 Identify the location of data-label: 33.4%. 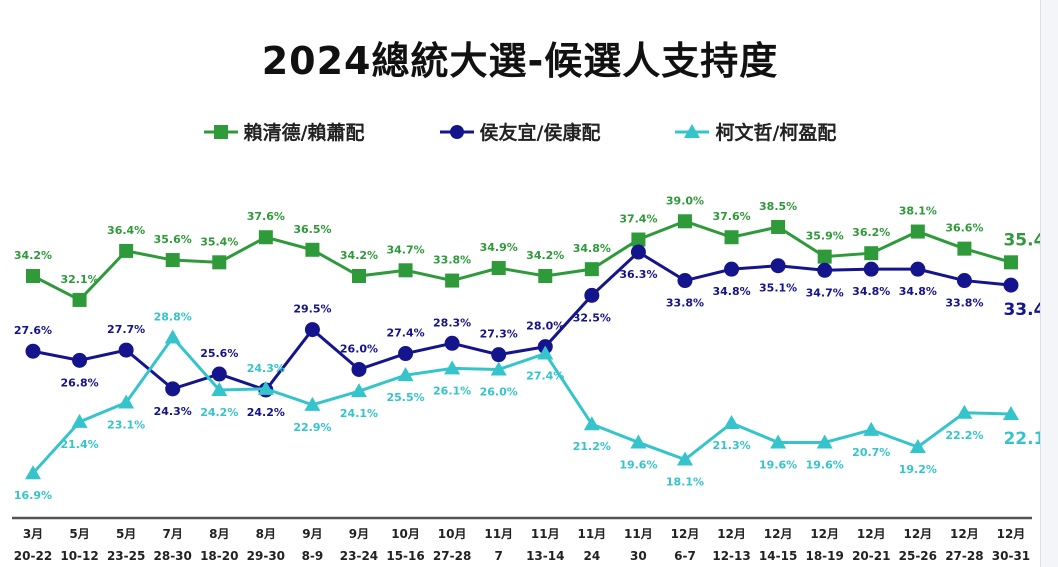
(1021, 310).